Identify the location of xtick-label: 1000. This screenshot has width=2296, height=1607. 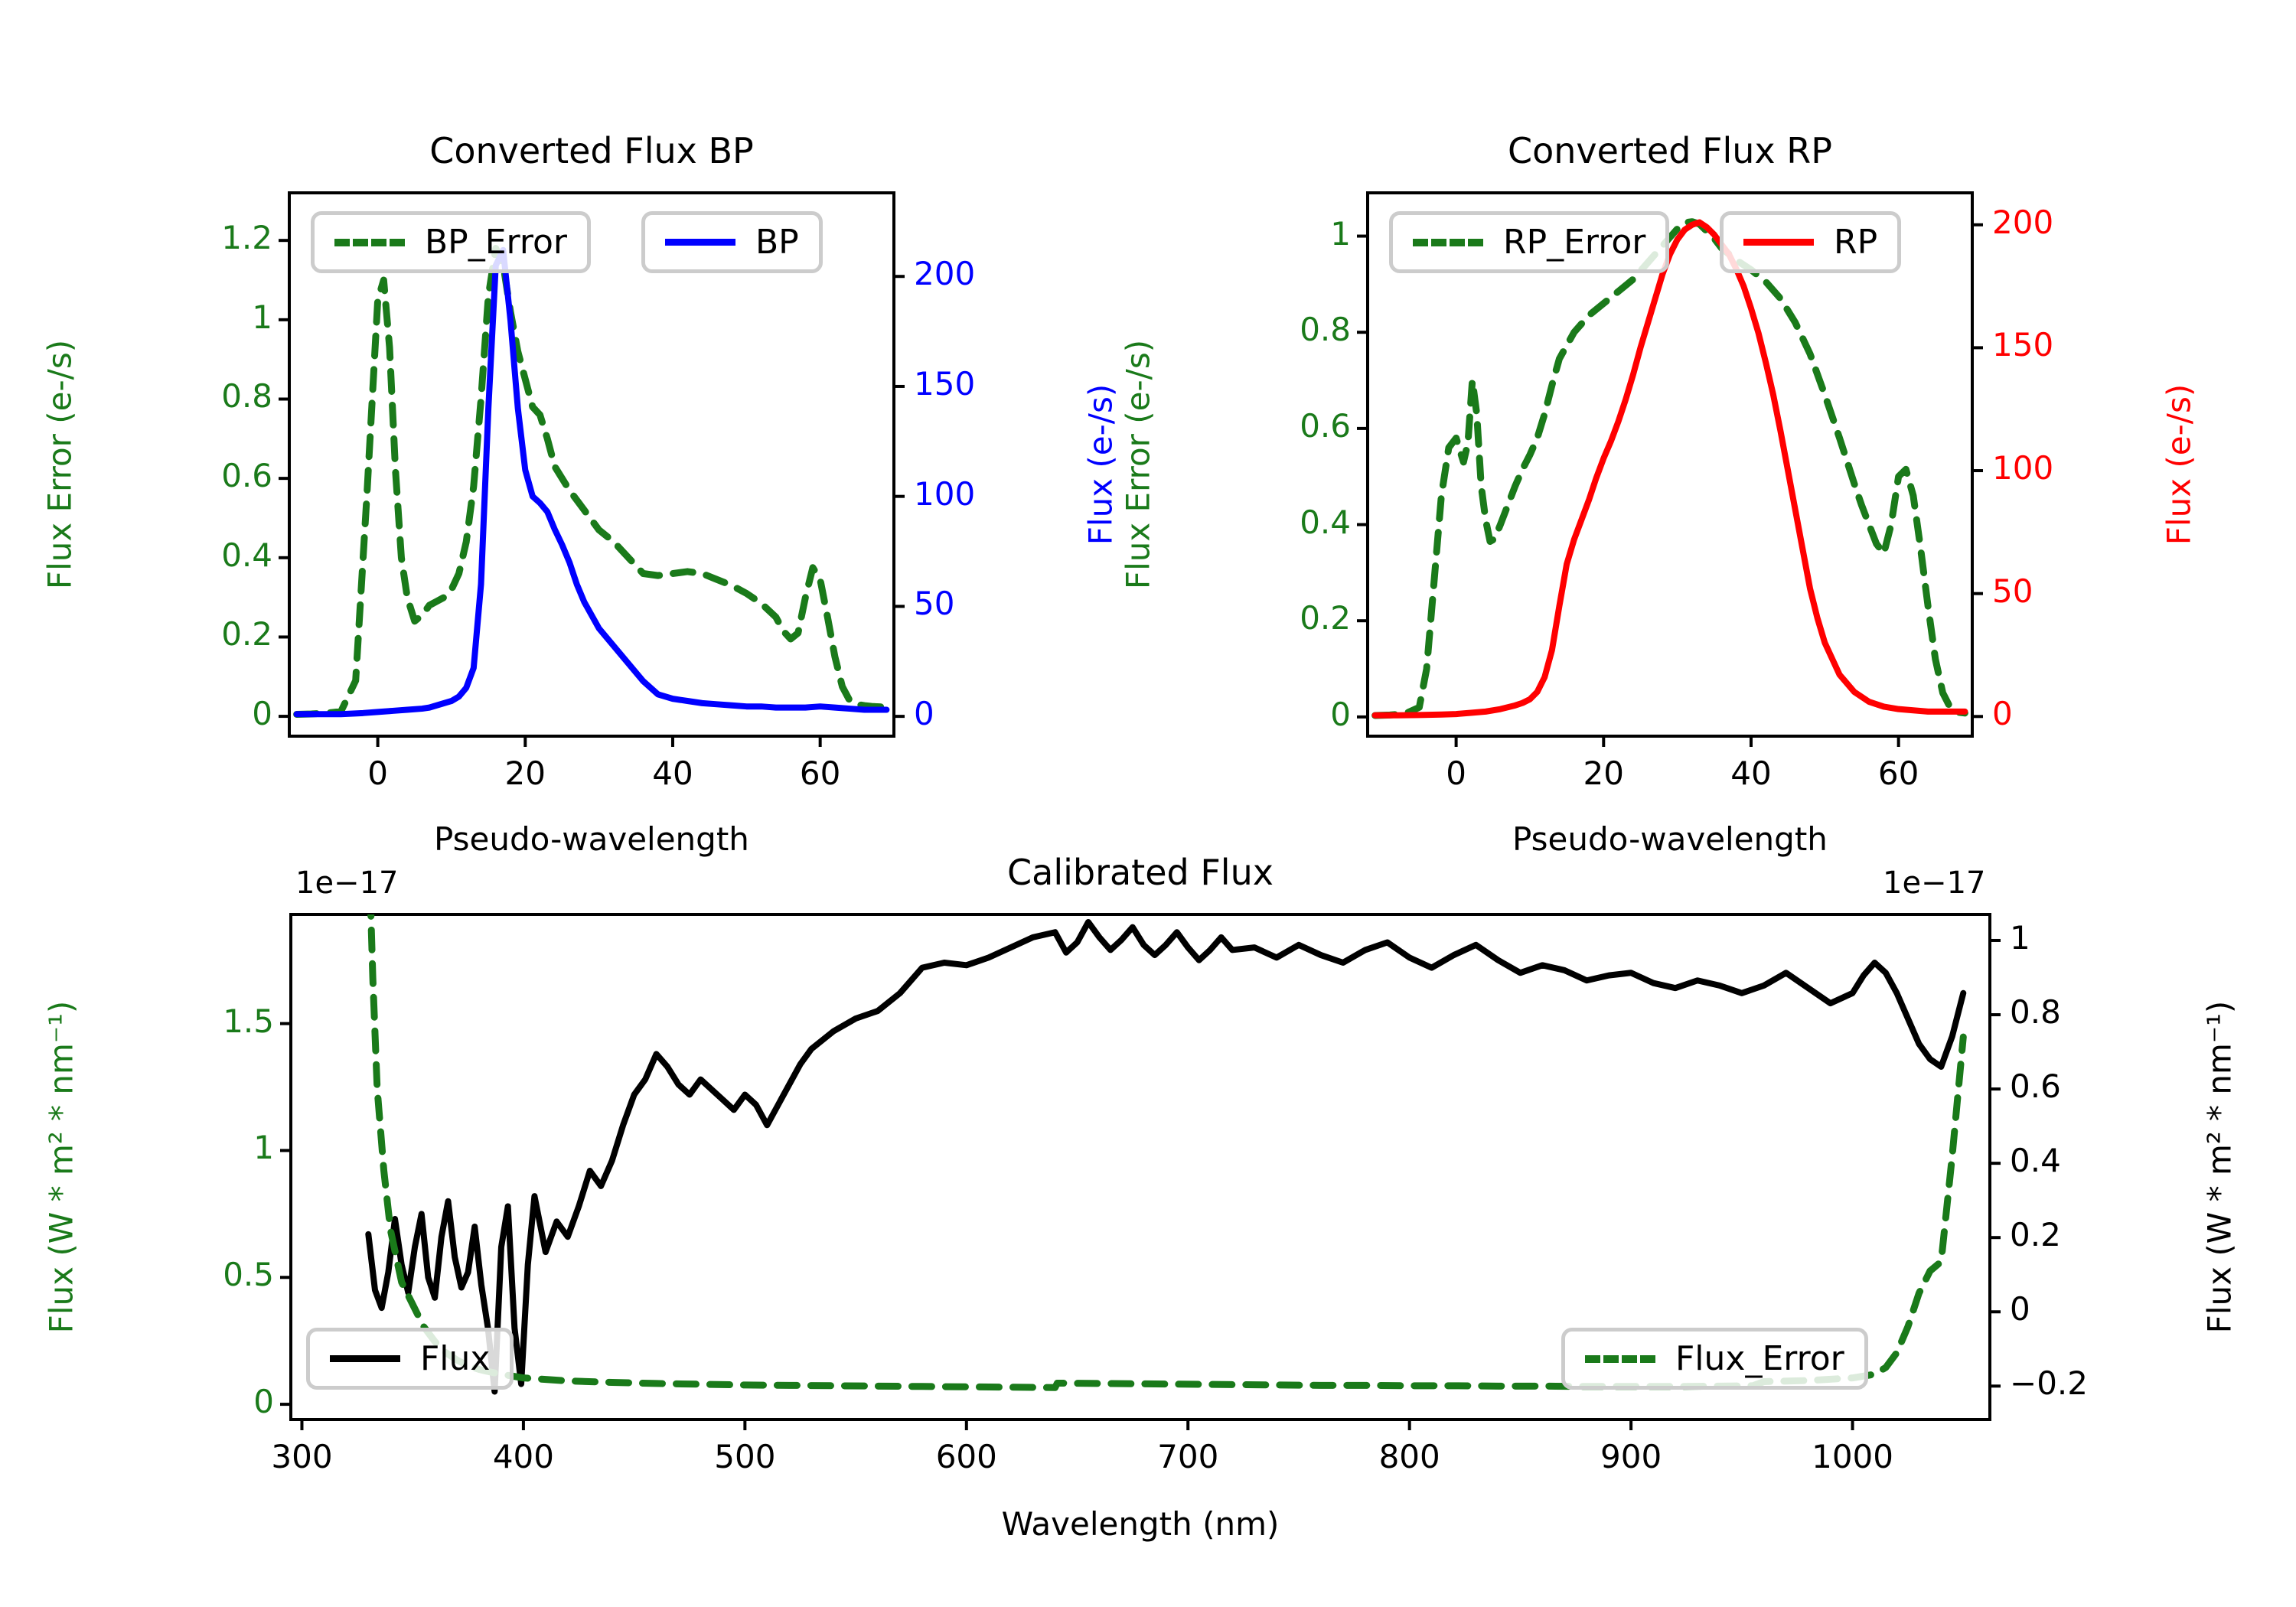
(1852, 1456).